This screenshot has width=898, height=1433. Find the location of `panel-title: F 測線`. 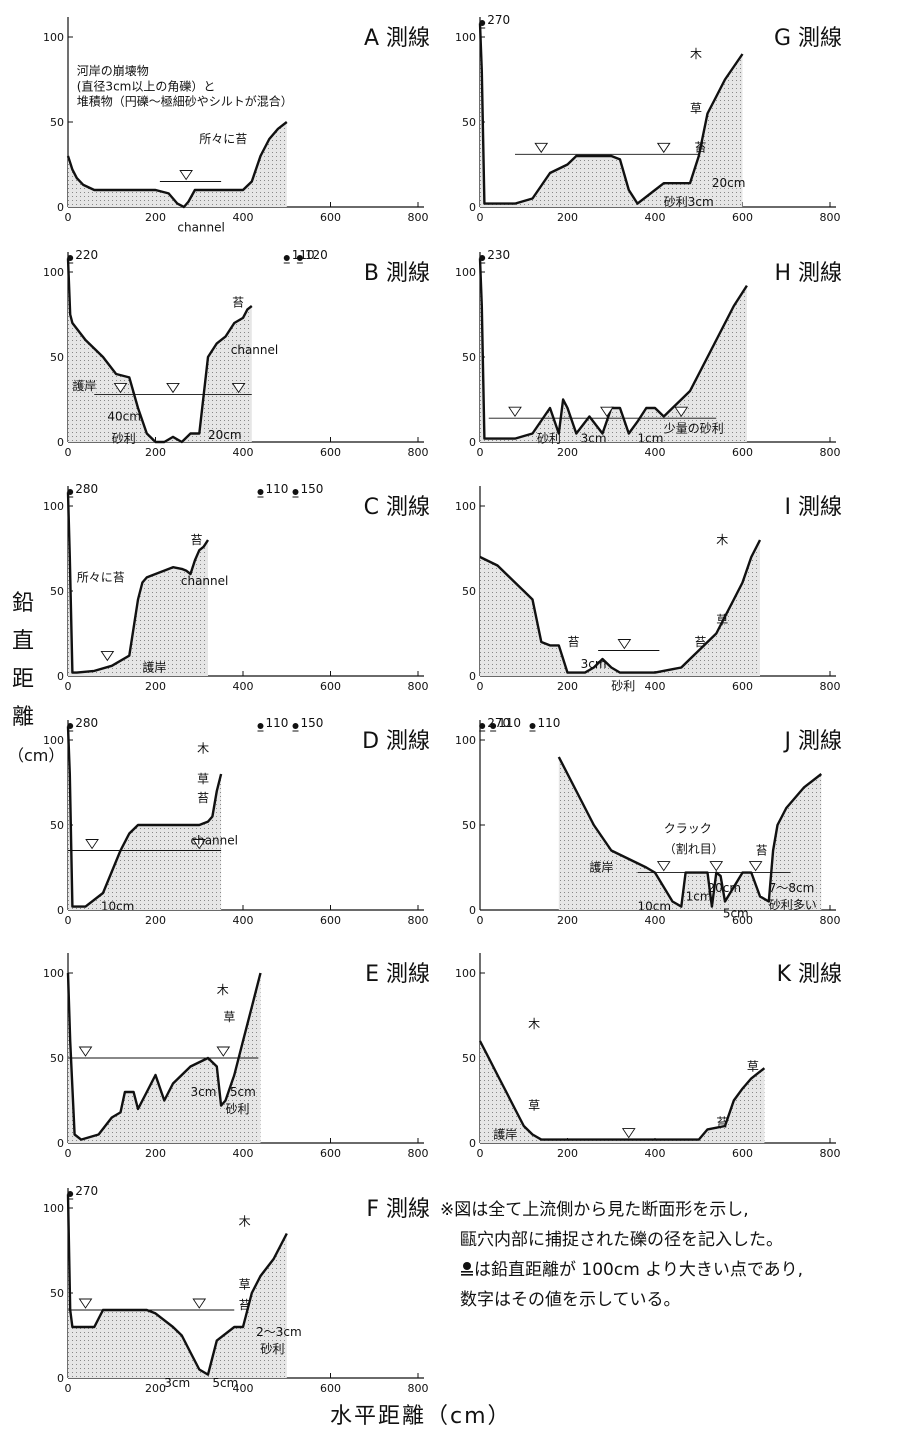

panel-title: F 測線 is located at coordinates (398, 1209).